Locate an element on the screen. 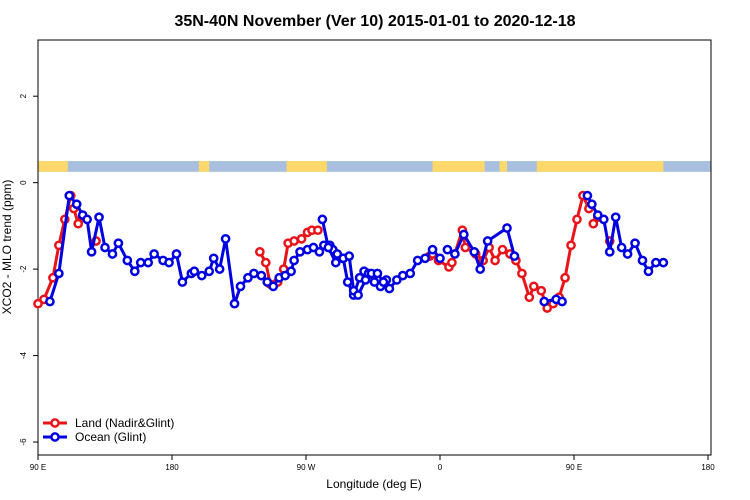 The image size is (750, 500). legend: Land (Nadir&Glint)Ocean (Glint) is located at coordinates (108, 430).